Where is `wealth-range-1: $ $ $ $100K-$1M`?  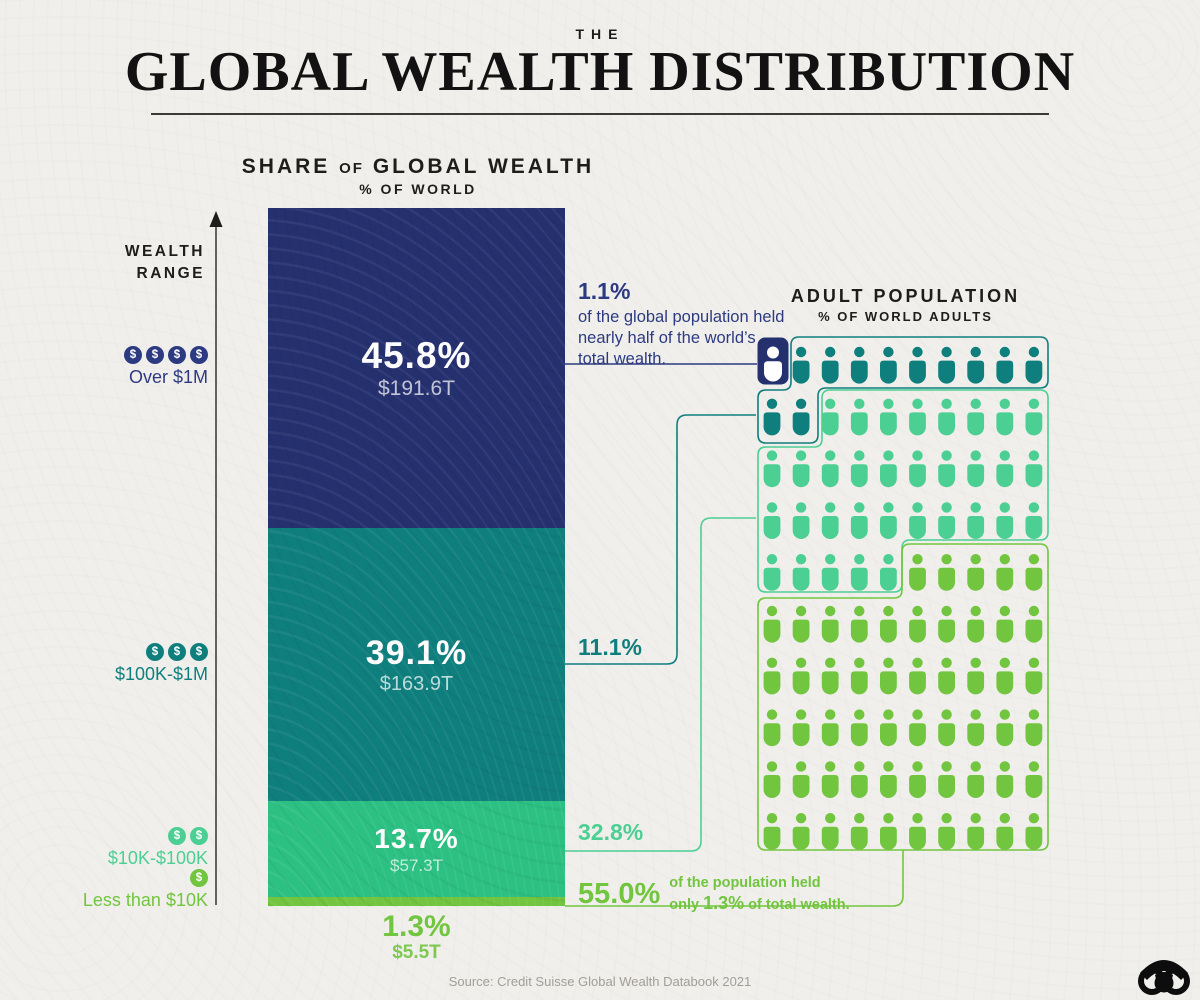
wealth-range-1: $ $ $ $100K-$1M is located at coordinates (104, 664).